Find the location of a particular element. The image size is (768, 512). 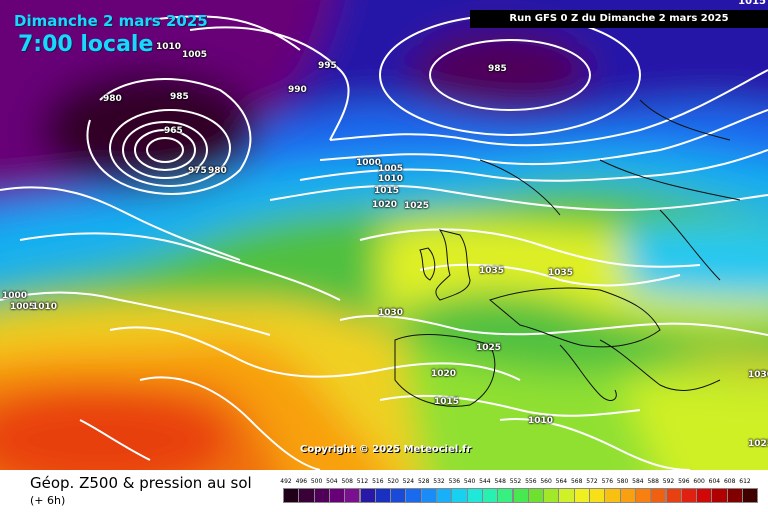

scale-tick-label: 524 is located at coordinates (408, 481).